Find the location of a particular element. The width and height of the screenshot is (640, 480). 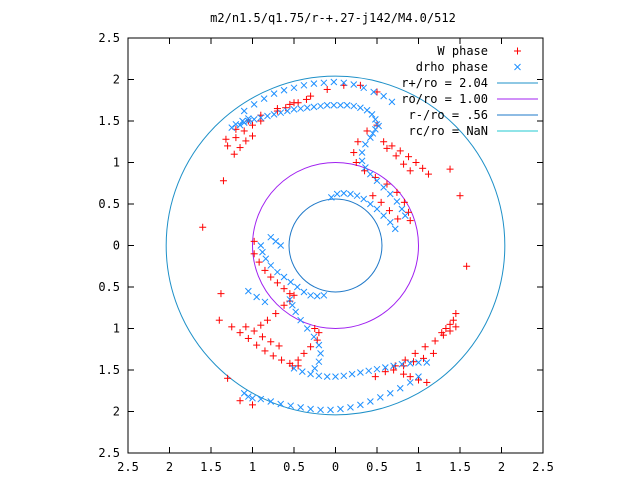

y-tick-label: 1.5 is located at coordinates (109, 370).